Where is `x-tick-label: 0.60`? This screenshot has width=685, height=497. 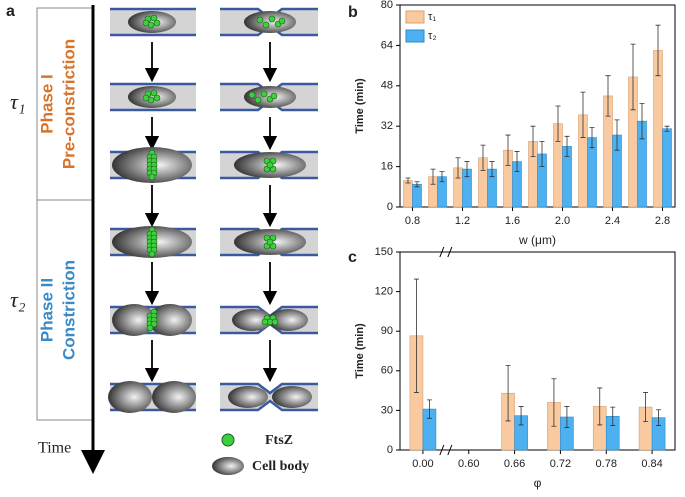 x-tick-label: 0.60 is located at coordinates (468, 464).